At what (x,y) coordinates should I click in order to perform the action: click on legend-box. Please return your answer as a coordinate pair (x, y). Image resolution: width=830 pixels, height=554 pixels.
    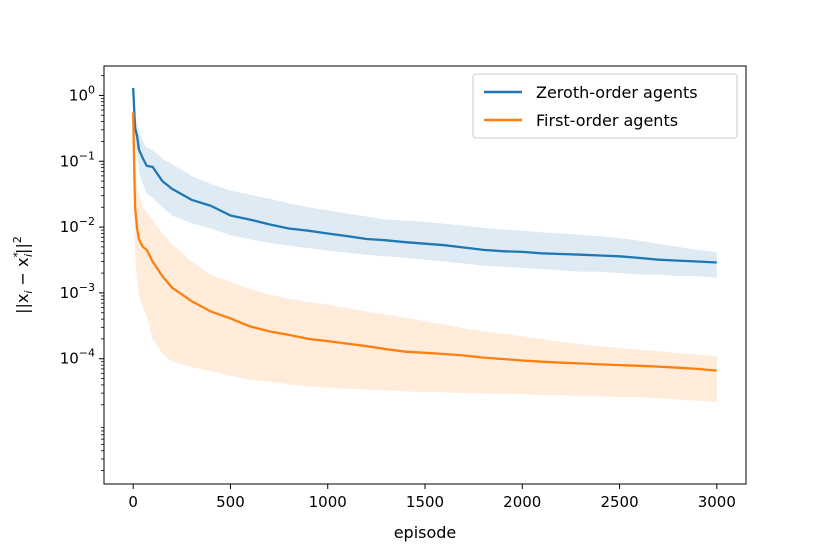
    Looking at the image, I should click on (605, 106).